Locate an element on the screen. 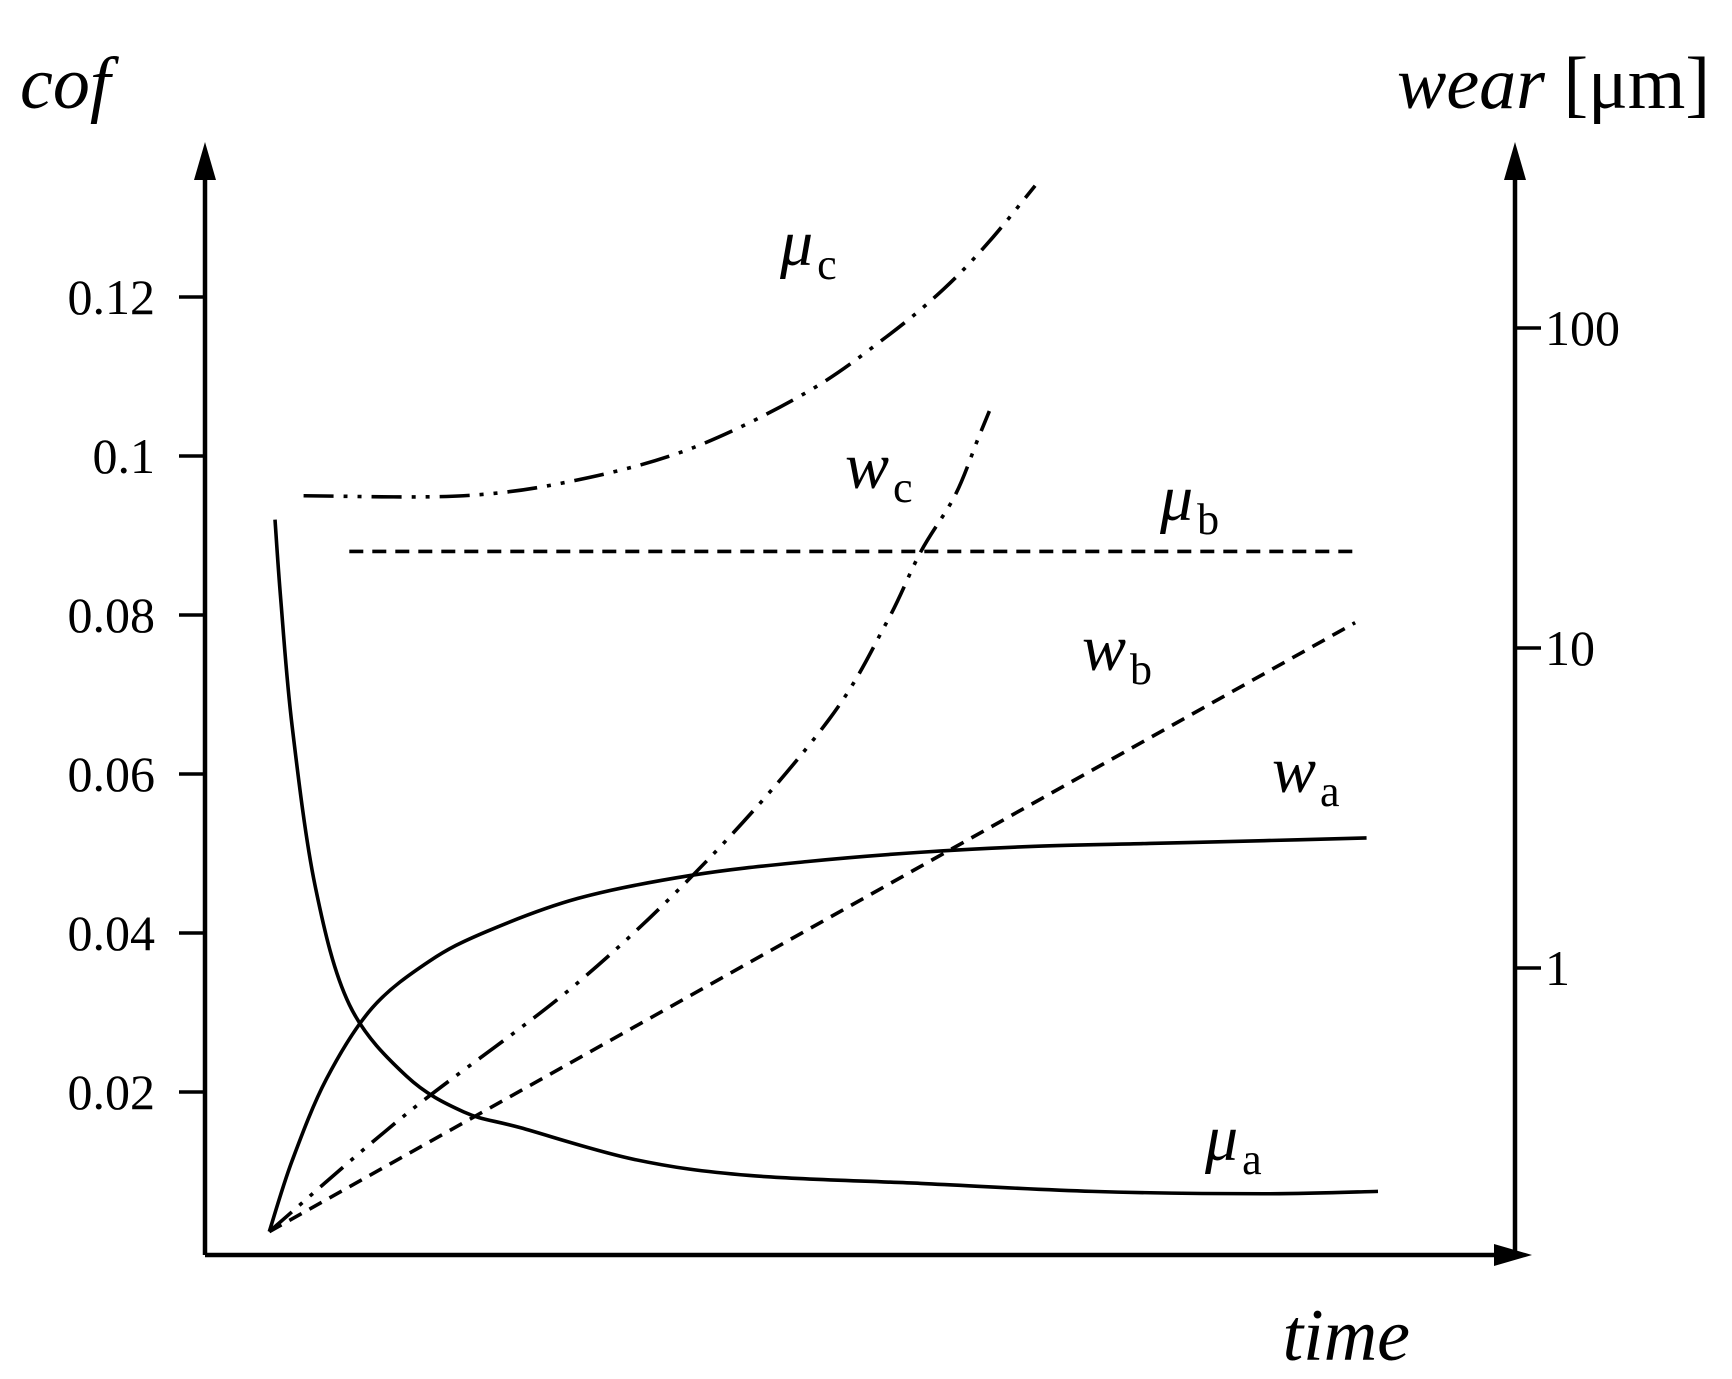 The width and height of the screenshot is (1732, 1379). right-axis-unit: [μm] is located at coordinates (1636, 84).